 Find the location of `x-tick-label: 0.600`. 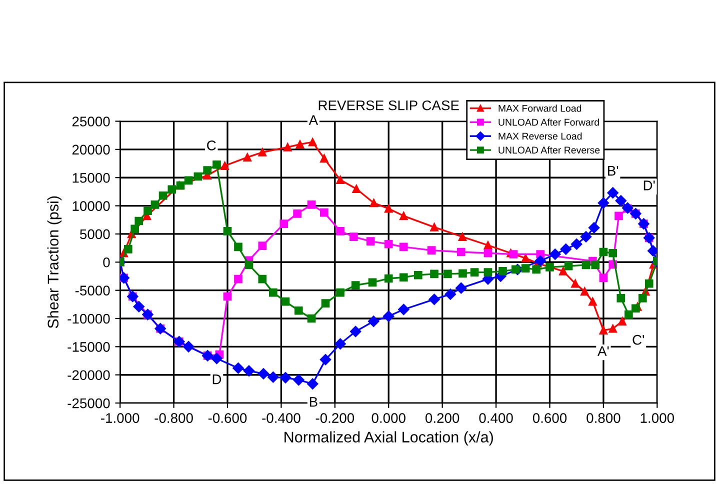

x-tick-label: 0.600 is located at coordinates (549, 418).